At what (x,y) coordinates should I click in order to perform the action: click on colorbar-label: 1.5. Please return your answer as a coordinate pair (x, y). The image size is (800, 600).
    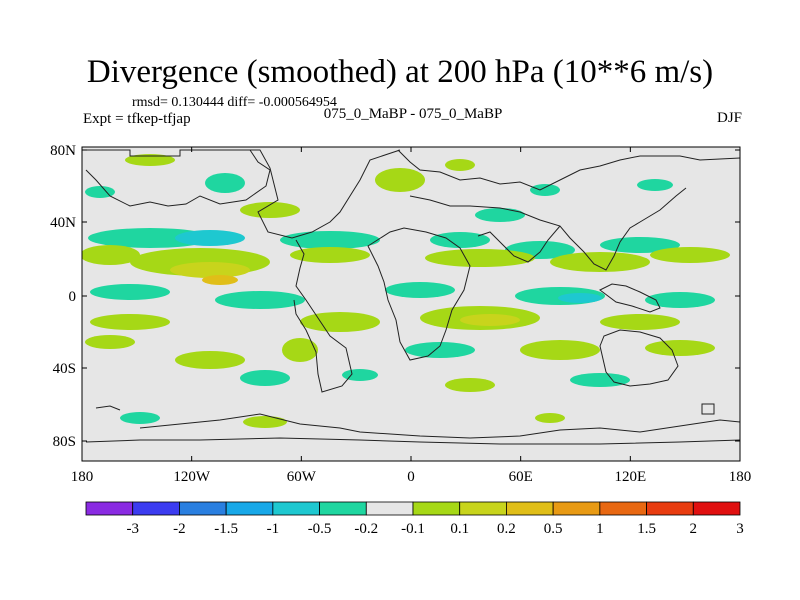
    Looking at the image, I should click on (646, 529).